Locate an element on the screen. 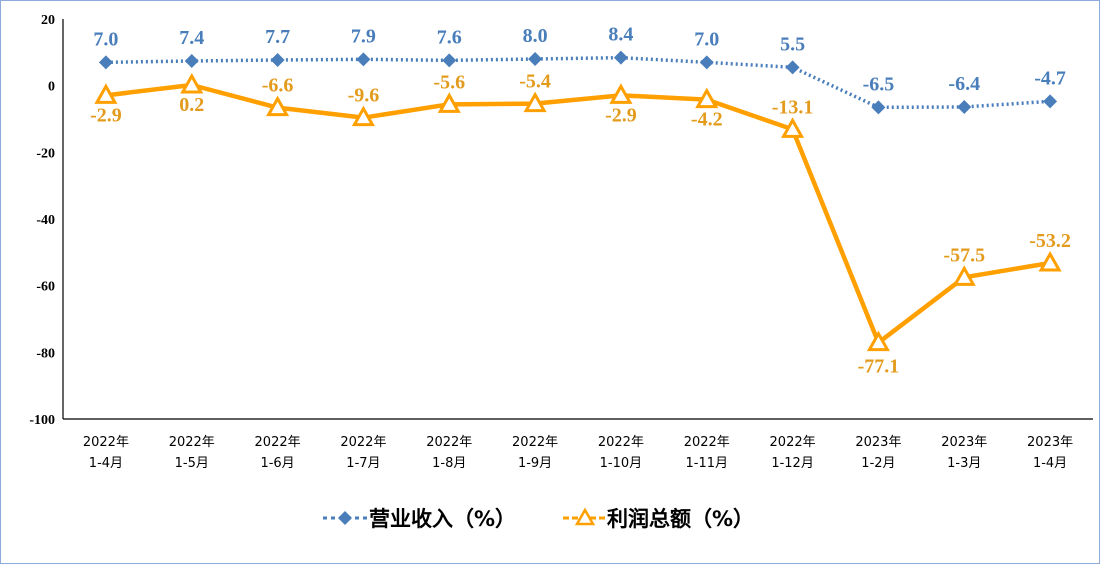  legend-item-profit: 利润总额（%） is located at coordinates (658, 519).